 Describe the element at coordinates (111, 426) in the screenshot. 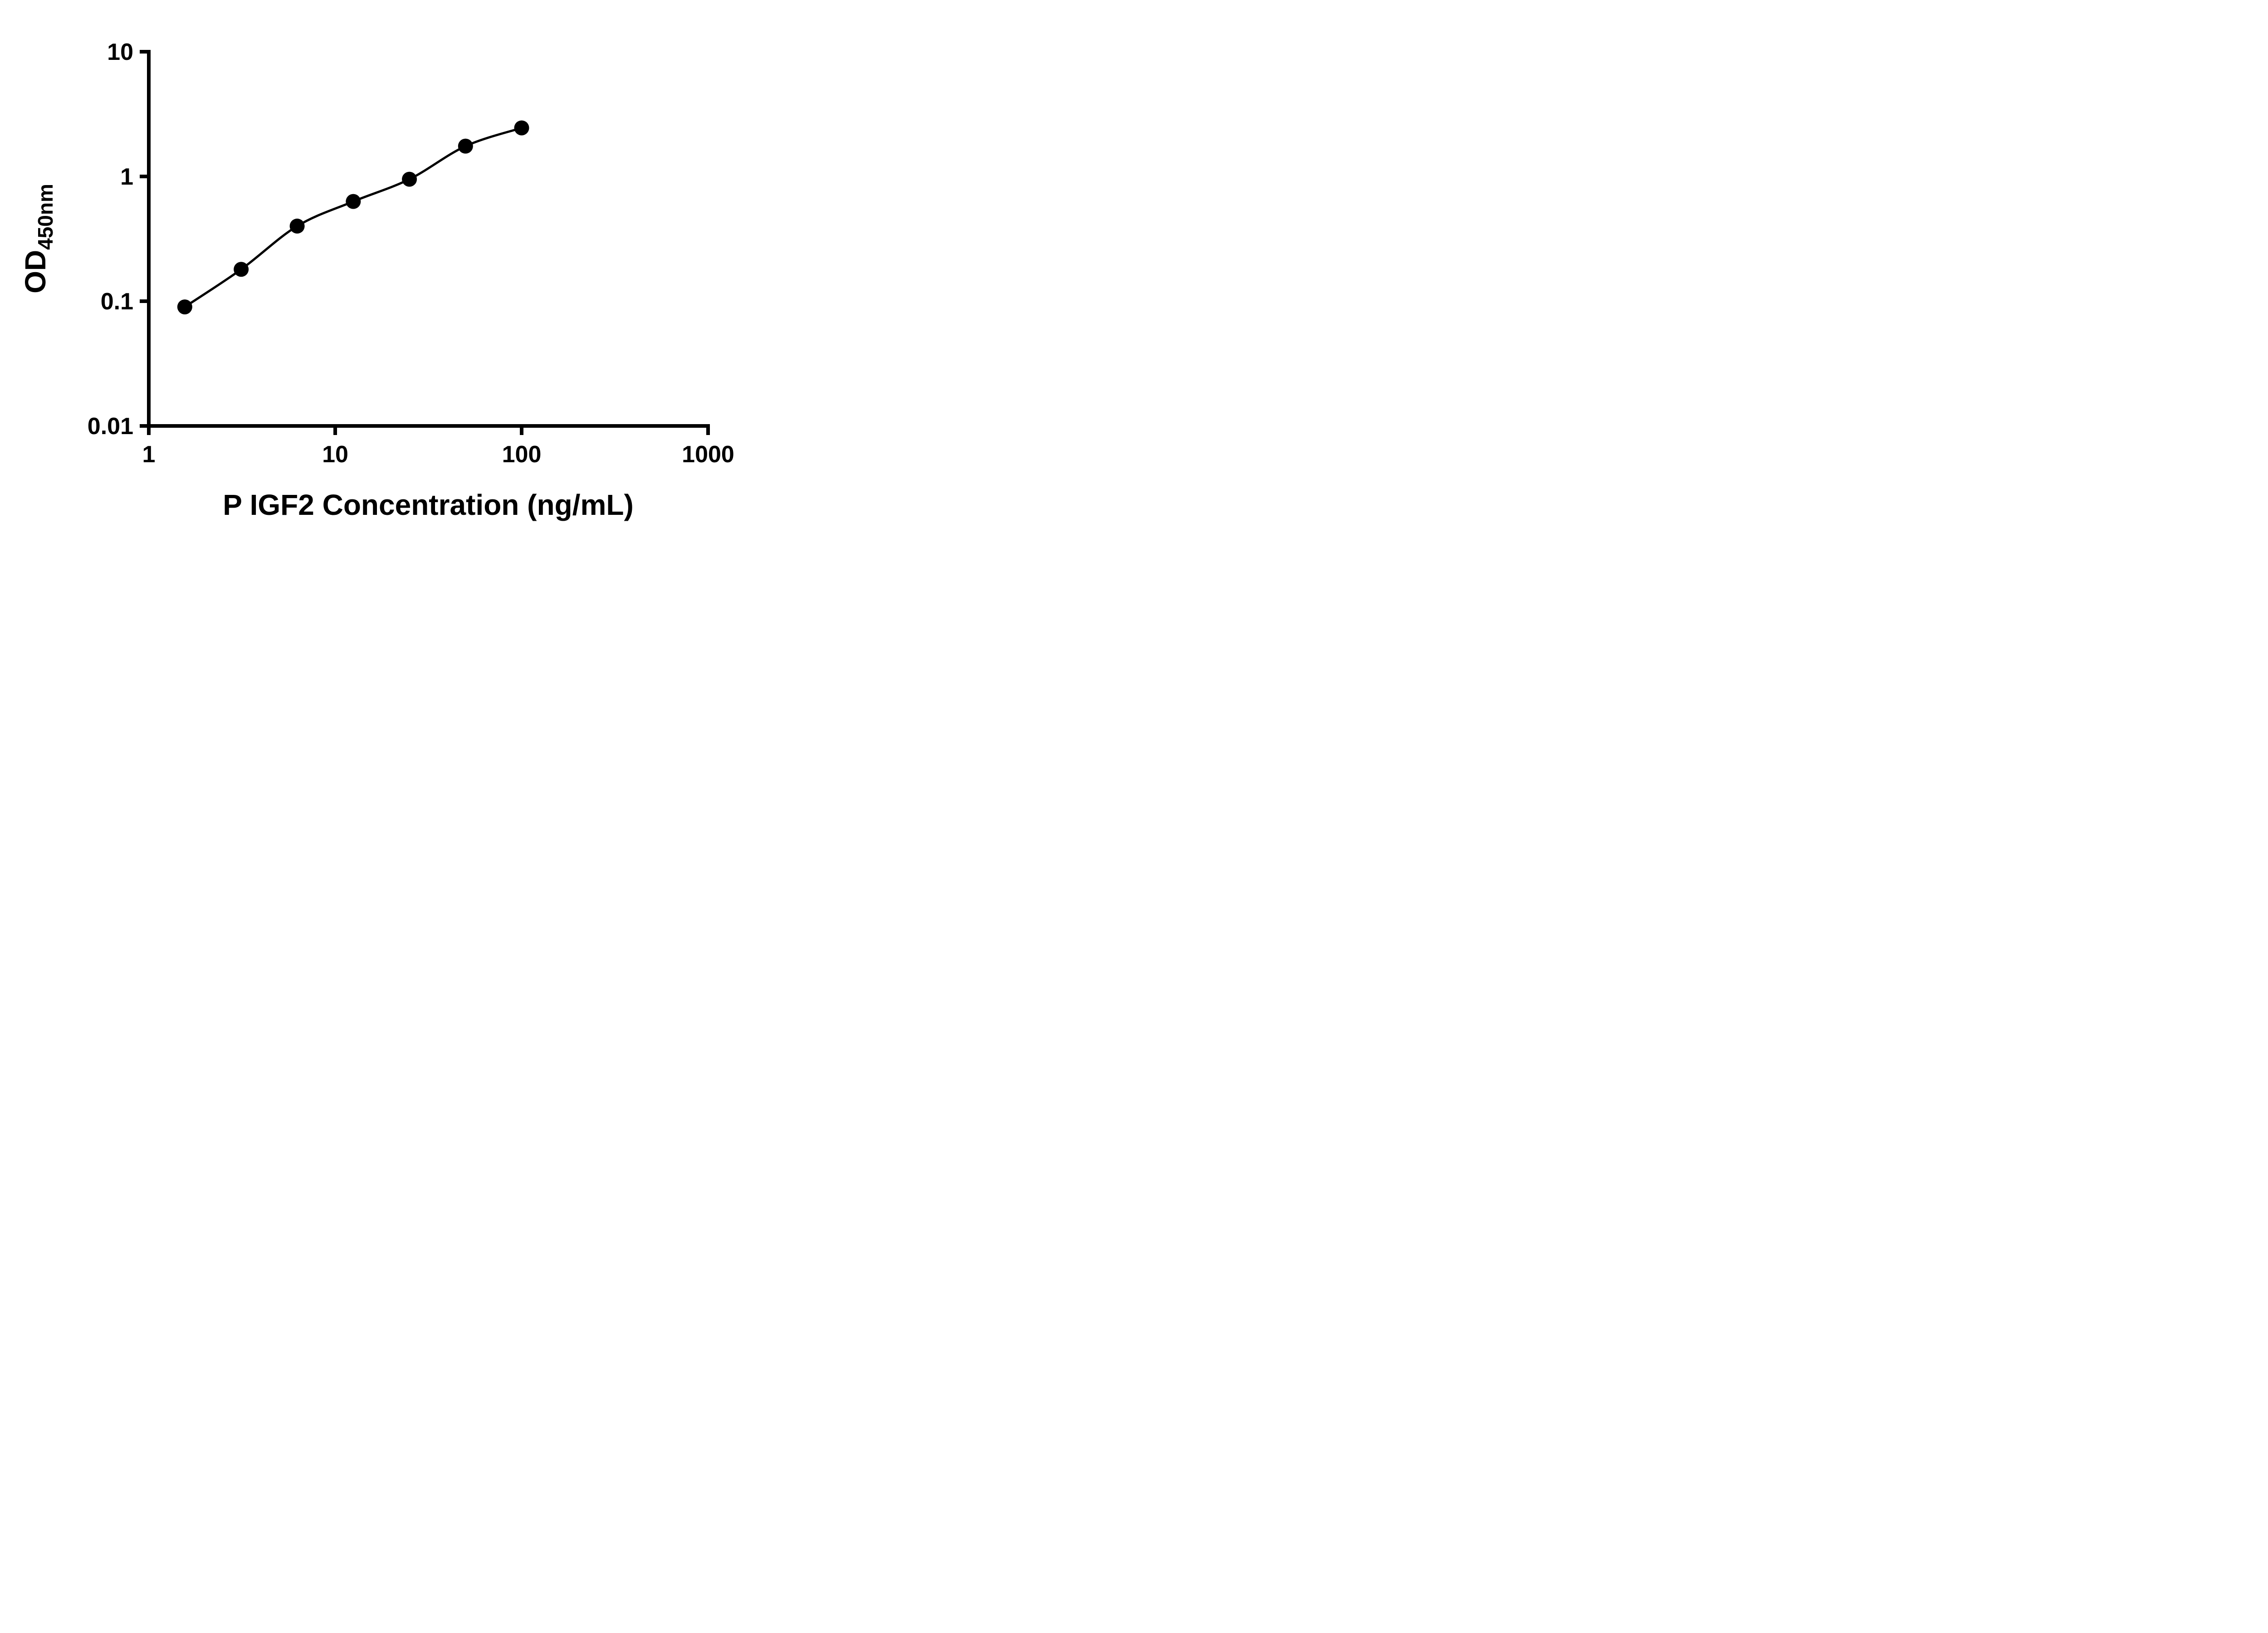

I see `y-tick-label: 0.01` at that location.